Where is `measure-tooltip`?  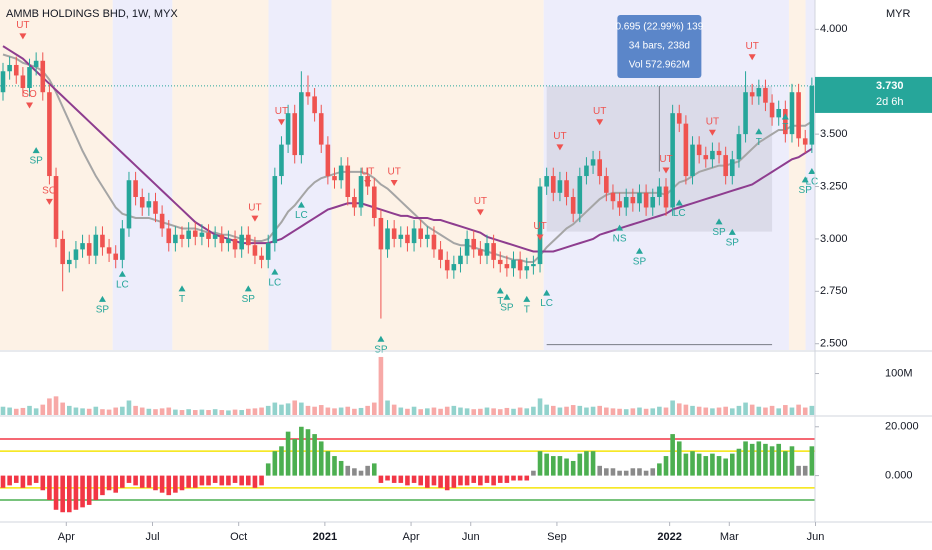 measure-tooltip is located at coordinates (659, 46).